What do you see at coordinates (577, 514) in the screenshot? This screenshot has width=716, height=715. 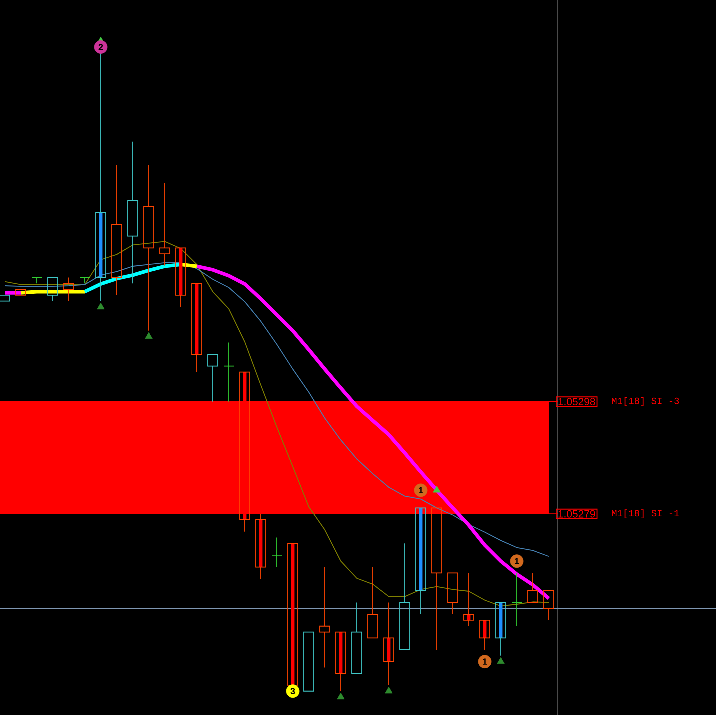 I see `y-tick-label: 1.05279` at bounding box center [577, 514].